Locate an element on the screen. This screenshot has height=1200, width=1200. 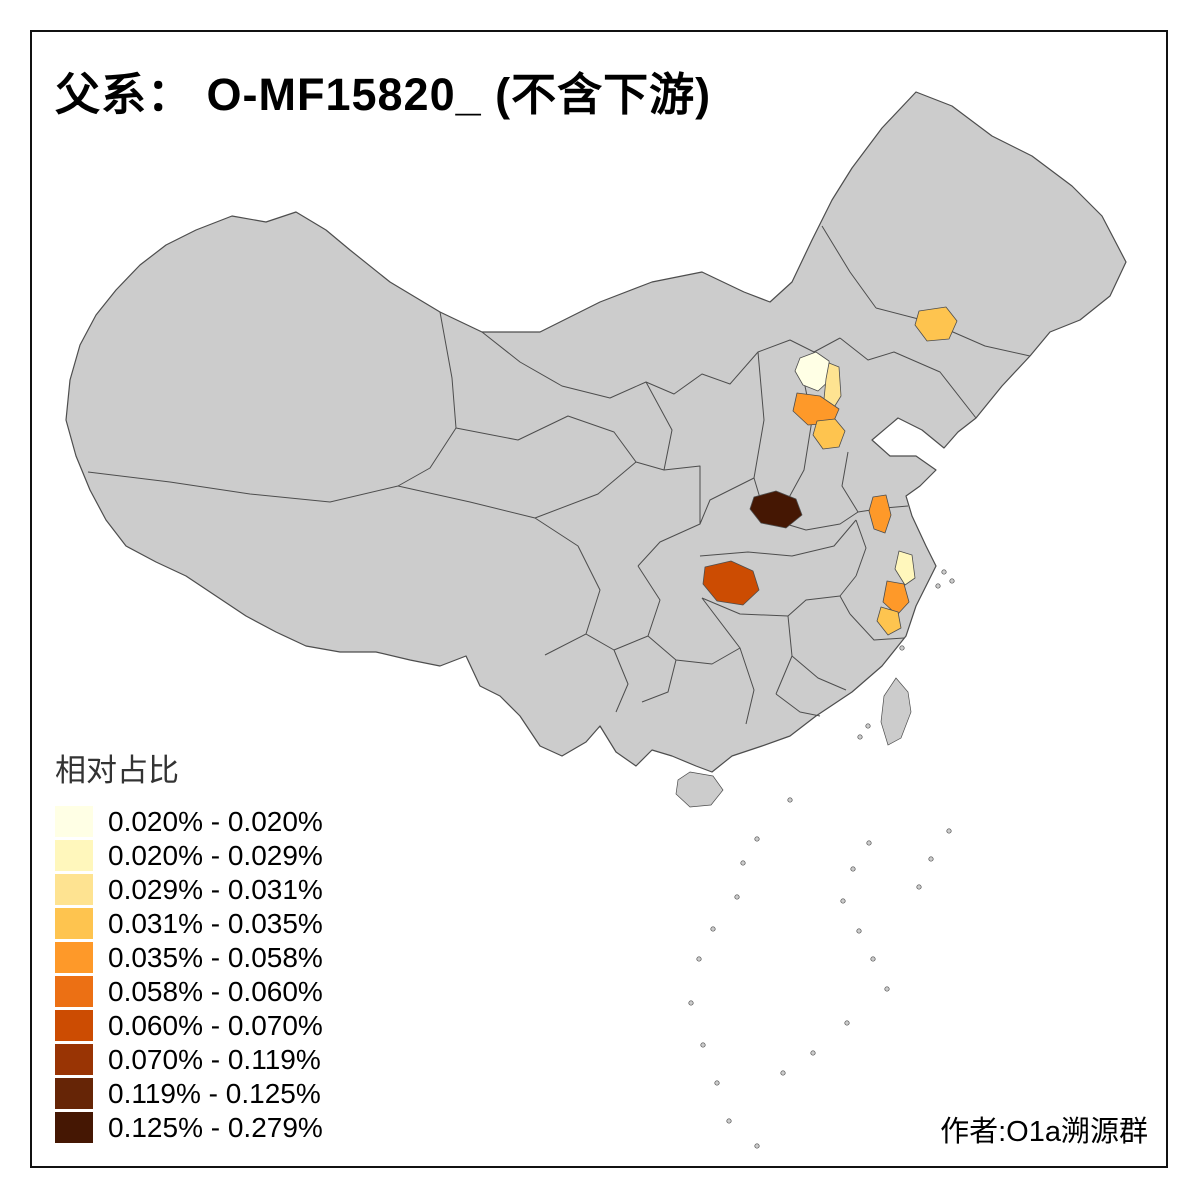
region-shanxi-south is located at coordinates (776, 509).